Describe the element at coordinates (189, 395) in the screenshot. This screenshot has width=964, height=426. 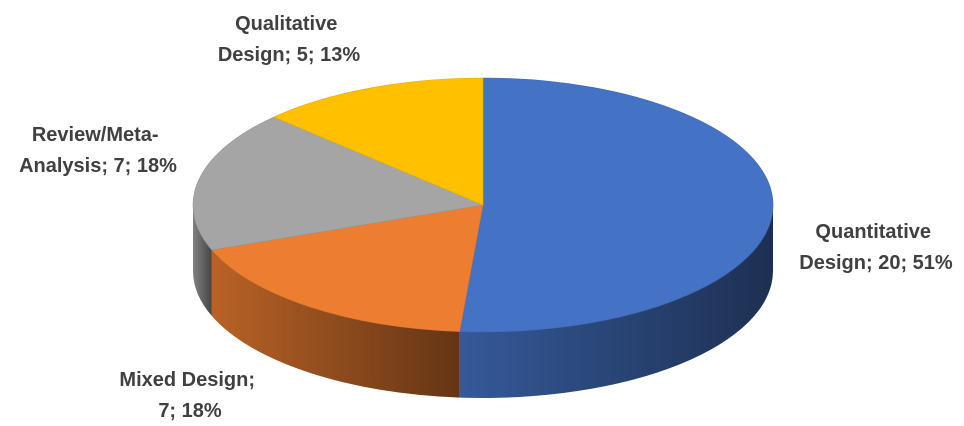
I see `label-mixed-design: Mixed Design; 7; 18%` at that location.